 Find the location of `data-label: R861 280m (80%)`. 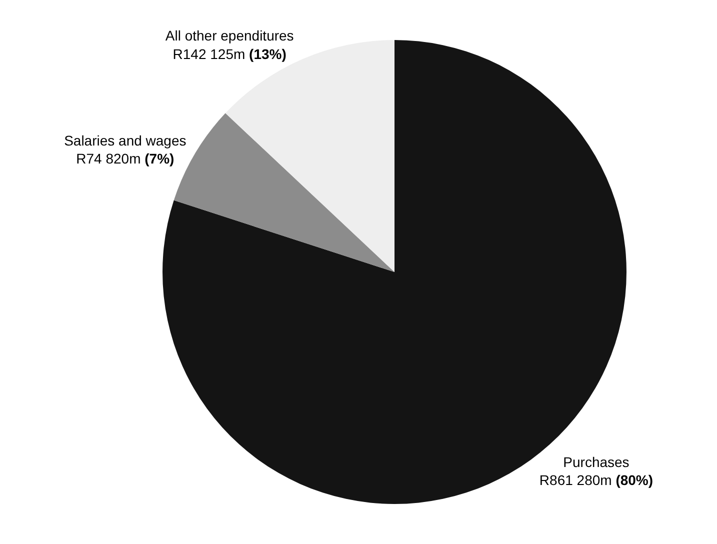

data-label: R861 280m (80%) is located at coordinates (596, 480).